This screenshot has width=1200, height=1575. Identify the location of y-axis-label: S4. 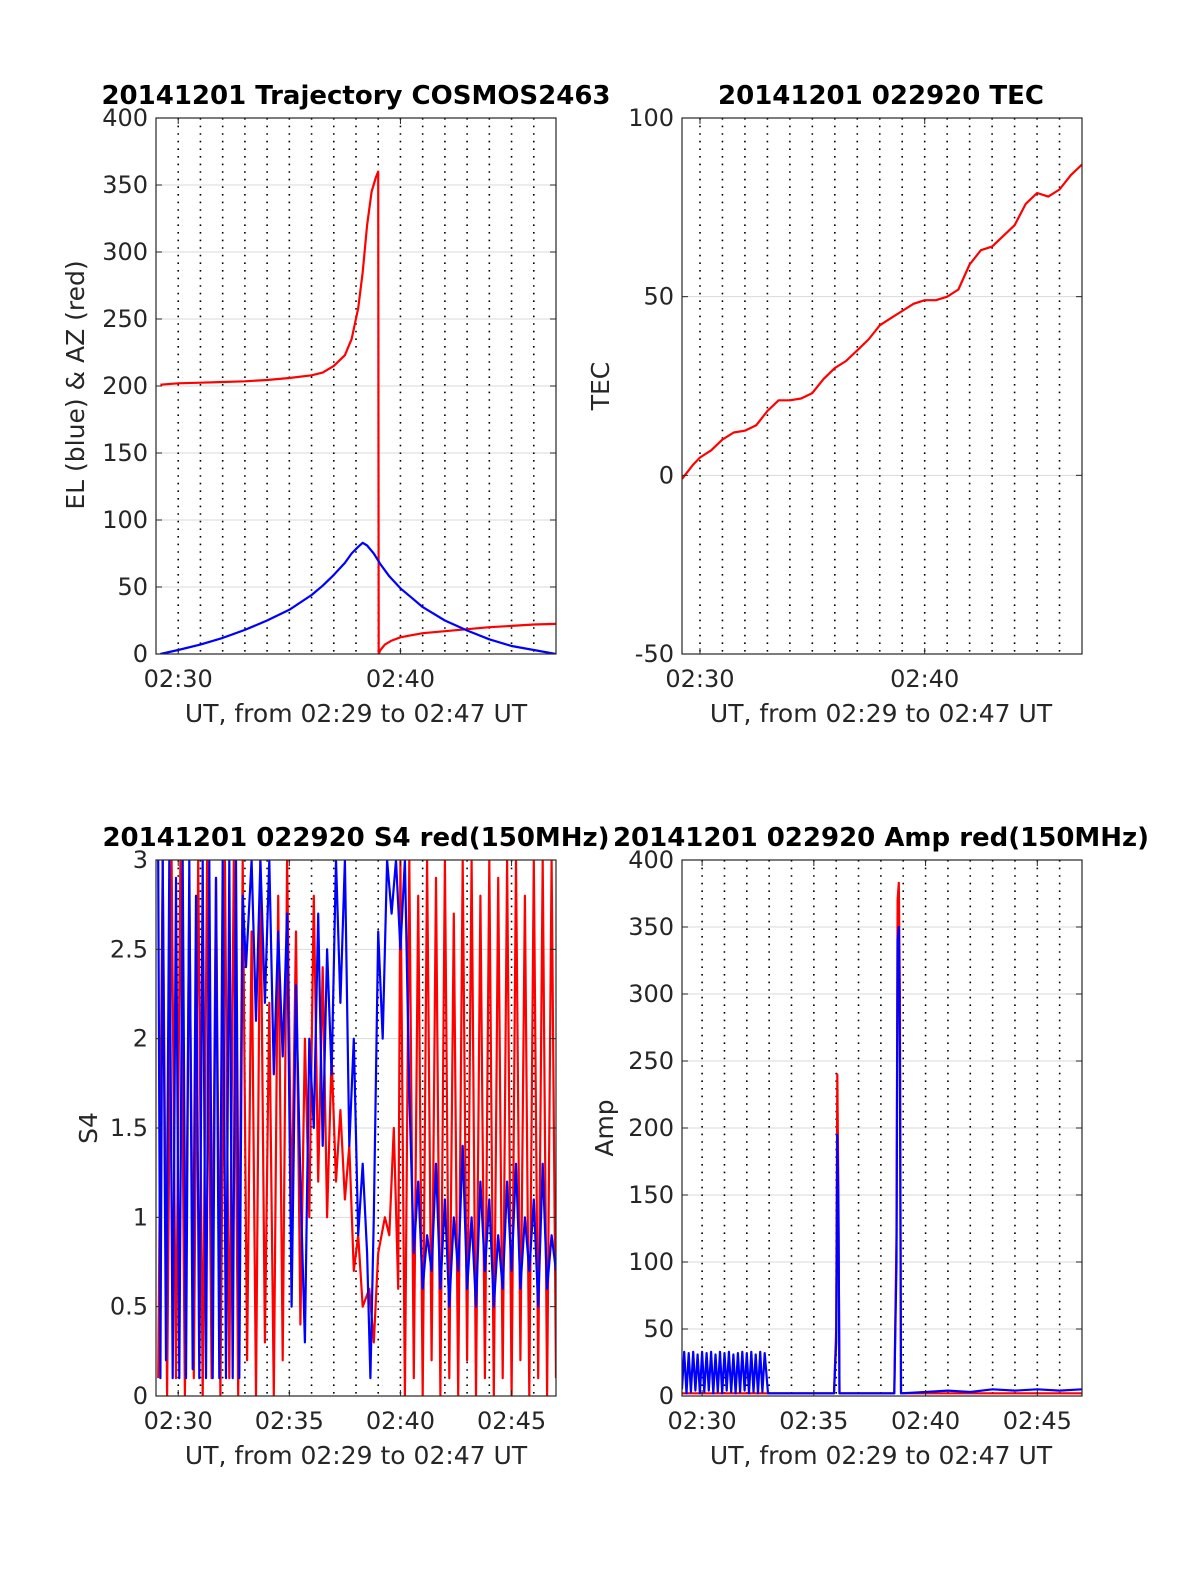
(88, 1128).